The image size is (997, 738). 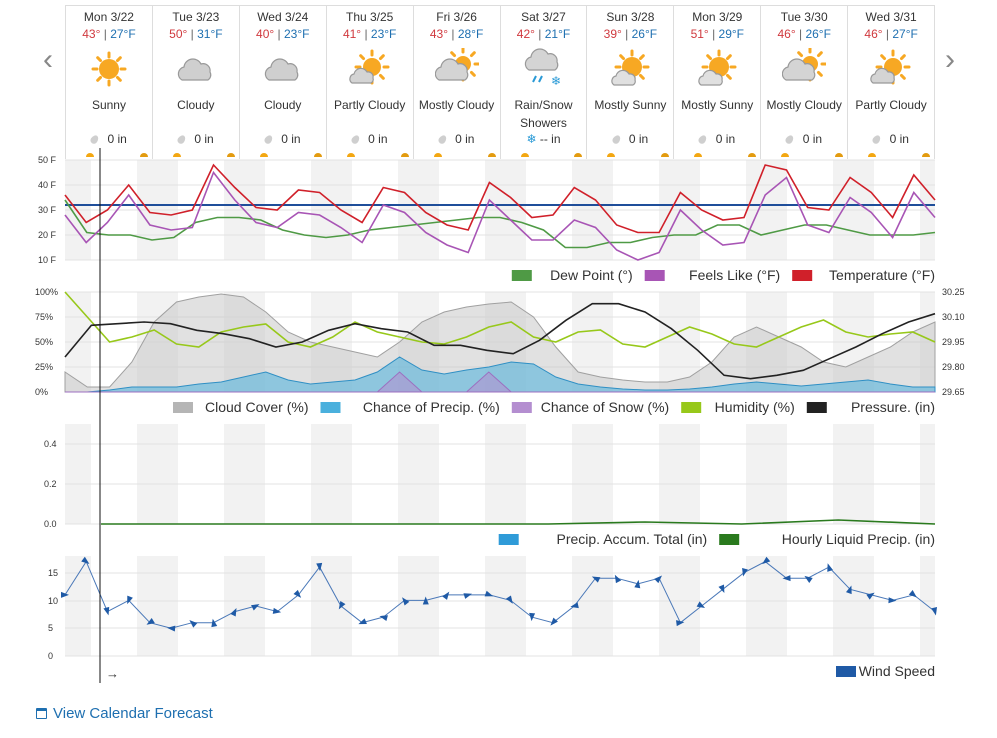 What do you see at coordinates (108, 17) in the screenshot?
I see `day-date: Mon 3/22` at bounding box center [108, 17].